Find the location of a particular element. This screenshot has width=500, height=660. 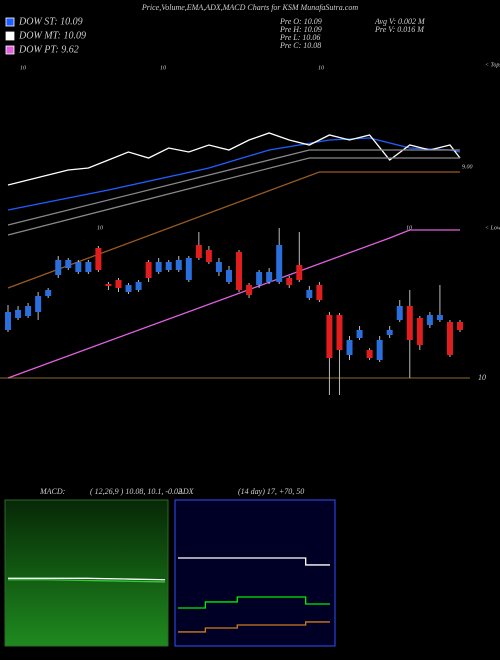

legend-label: DOW MT: 10.09 is located at coordinates (52, 35).